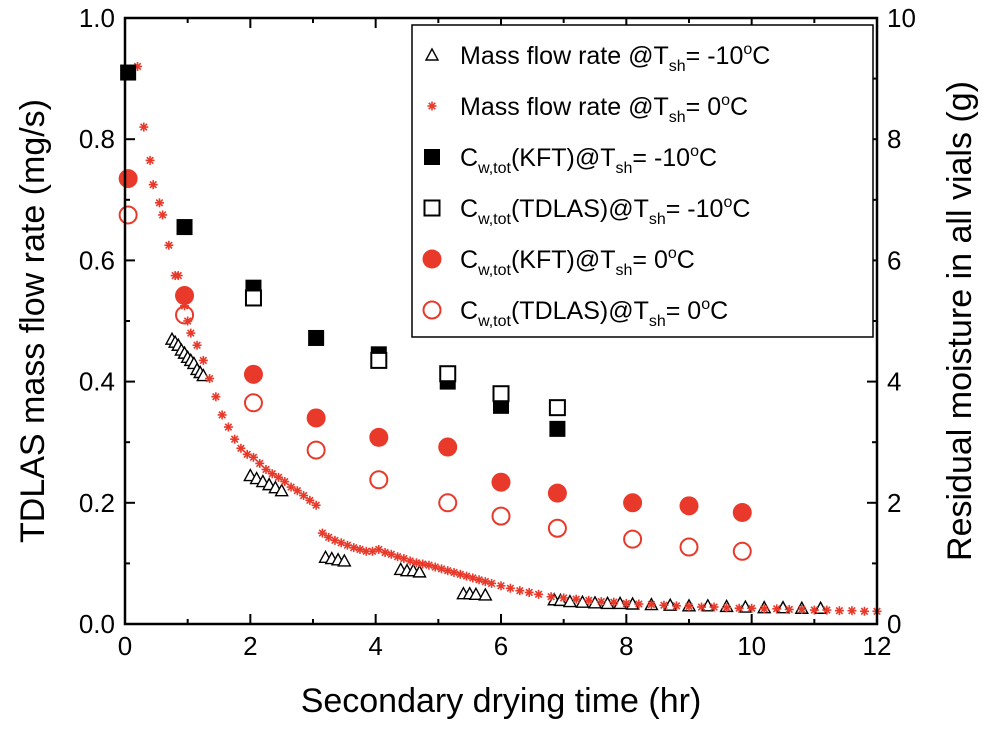 The image size is (988, 729). What do you see at coordinates (615, 58) in the screenshot?
I see `legend-entry-label: Mass flow rate @Tsh= -10oC` at bounding box center [615, 58].